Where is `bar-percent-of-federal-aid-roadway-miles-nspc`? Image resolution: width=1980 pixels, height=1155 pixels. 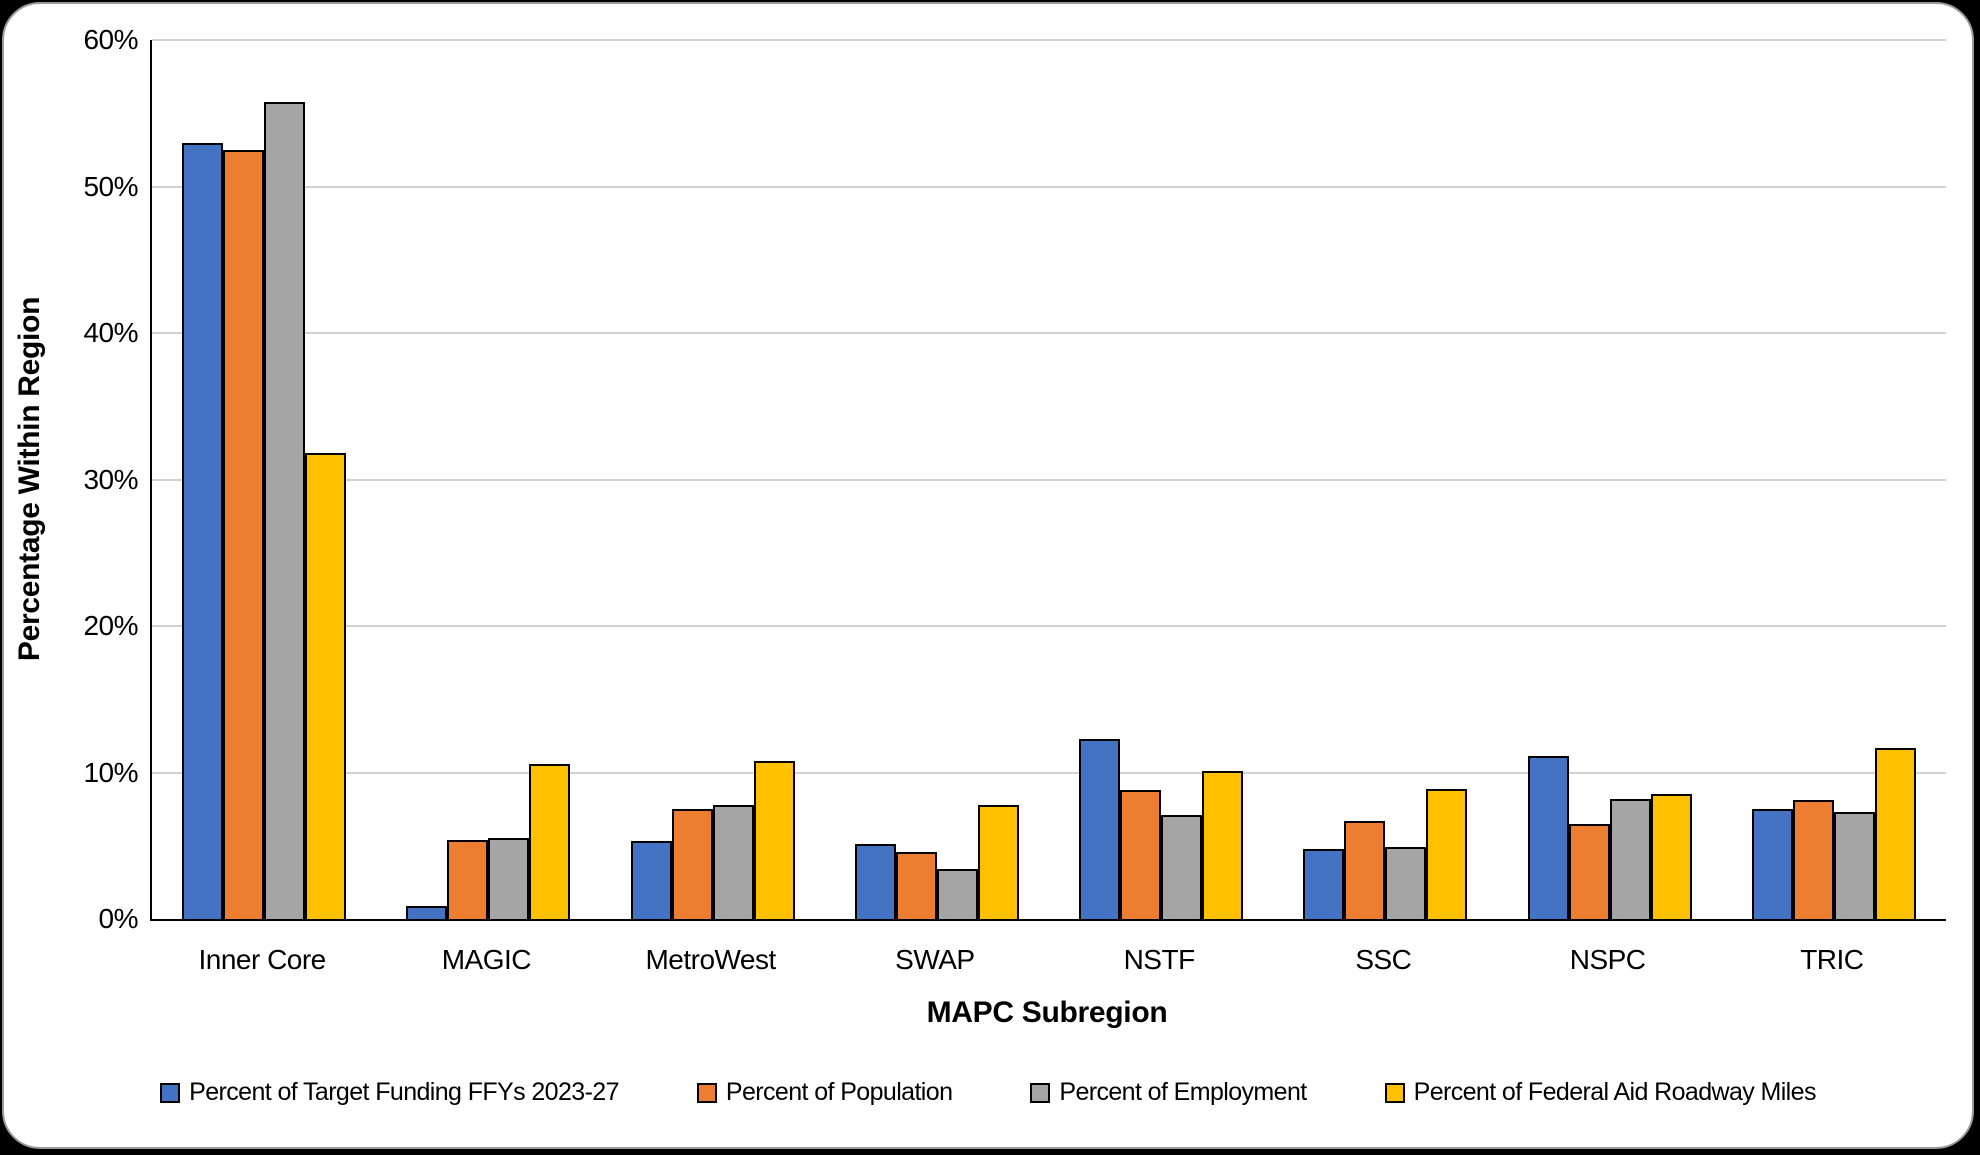 bar-percent-of-federal-aid-roadway-miles-nspc is located at coordinates (1671, 856).